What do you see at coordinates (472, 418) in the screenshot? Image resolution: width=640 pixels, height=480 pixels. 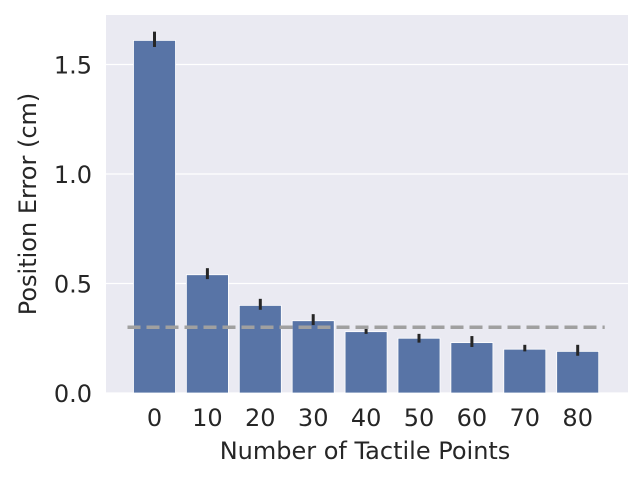 I see `x-tick-label: 60` at bounding box center [472, 418].